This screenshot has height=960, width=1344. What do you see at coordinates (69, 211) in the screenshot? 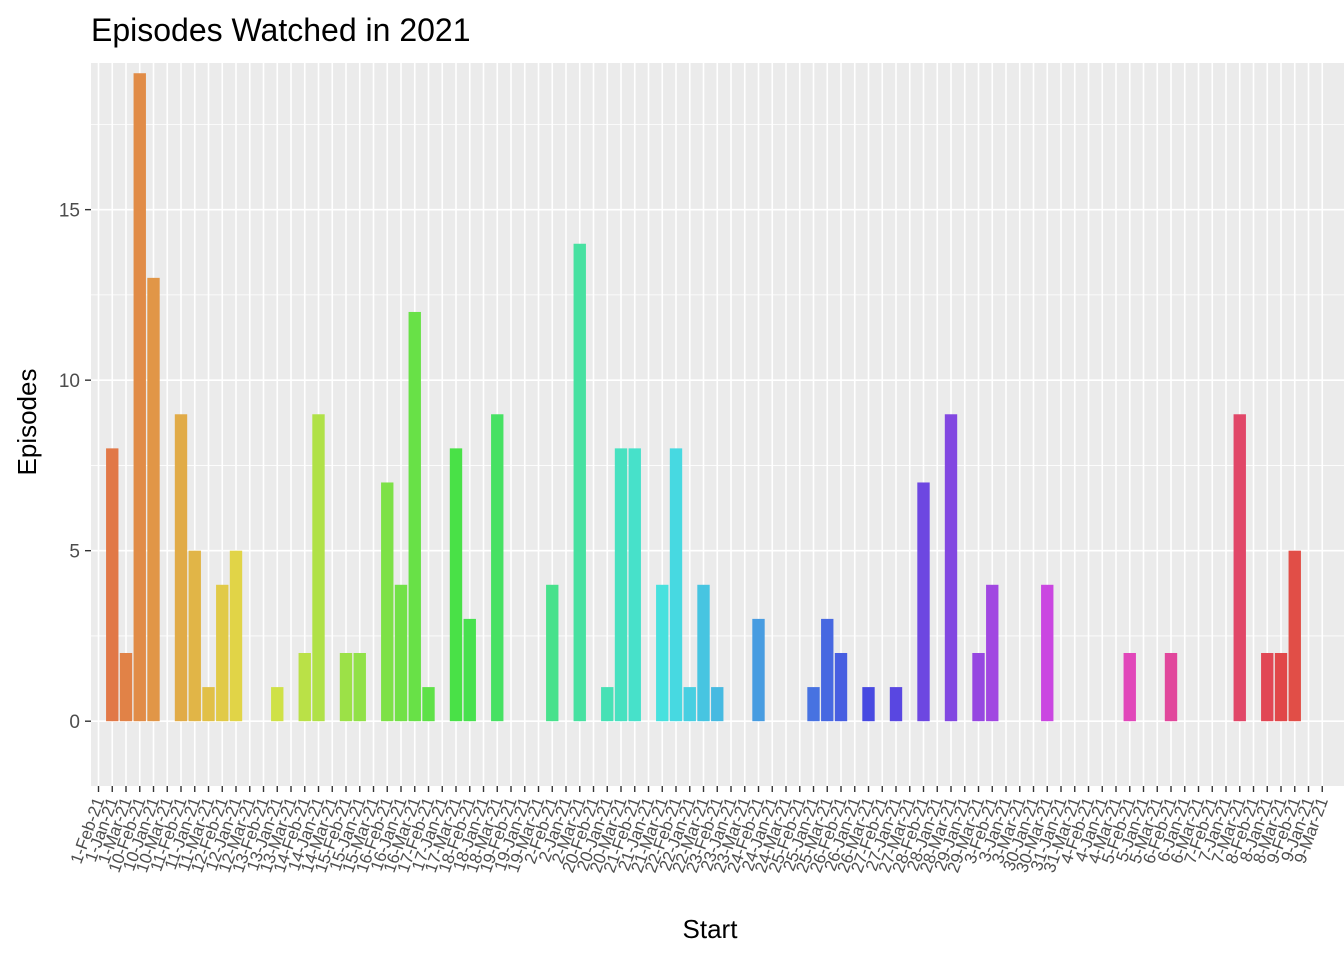
I see `y-tick-label: 15` at bounding box center [69, 211].